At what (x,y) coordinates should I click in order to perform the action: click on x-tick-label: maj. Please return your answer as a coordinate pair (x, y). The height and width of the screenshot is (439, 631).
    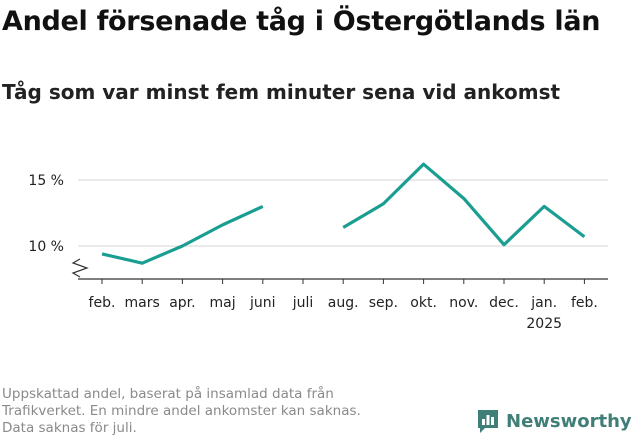
    Looking at the image, I should click on (223, 303).